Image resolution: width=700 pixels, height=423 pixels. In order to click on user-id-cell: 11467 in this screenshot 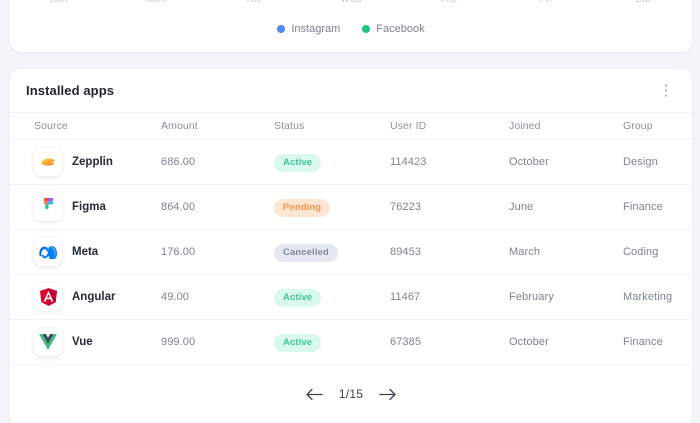, I will do `click(405, 297)`.